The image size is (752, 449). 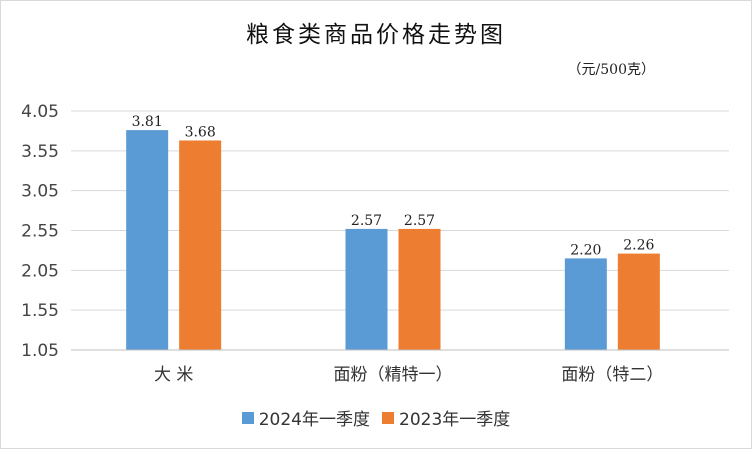 I want to click on legend-label-series-2: 2023年一季度, so click(x=455, y=420).